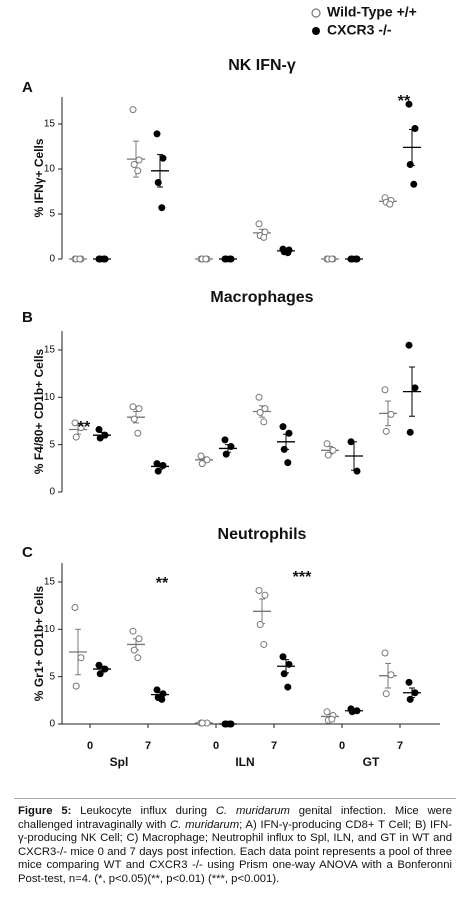  What do you see at coordinates (359, 30) in the screenshot?
I see `legend-label: CXCR3 -/-` at bounding box center [359, 30].